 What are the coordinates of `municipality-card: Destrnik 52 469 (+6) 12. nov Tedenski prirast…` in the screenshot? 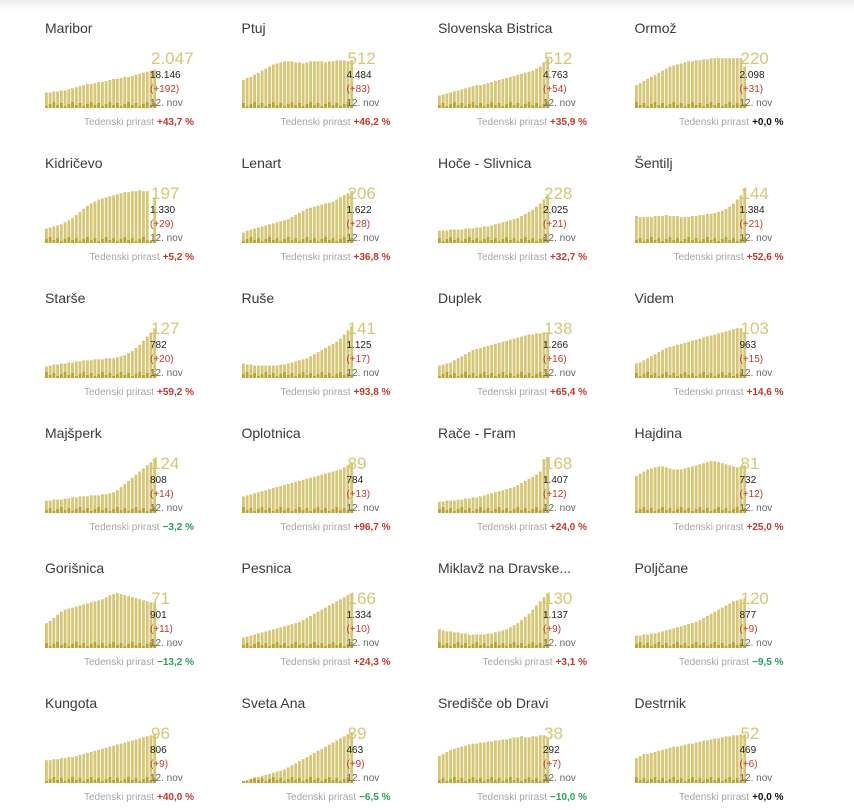 It's located at (721, 742).